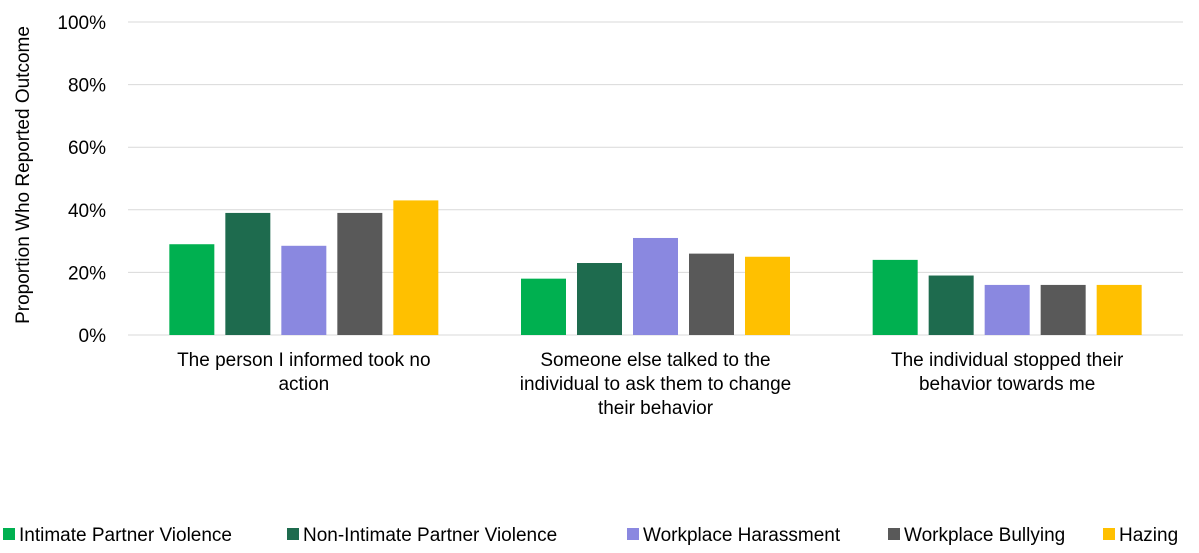 The width and height of the screenshot is (1199, 553). I want to click on legend-label: Workplace Bullying, so click(984, 535).